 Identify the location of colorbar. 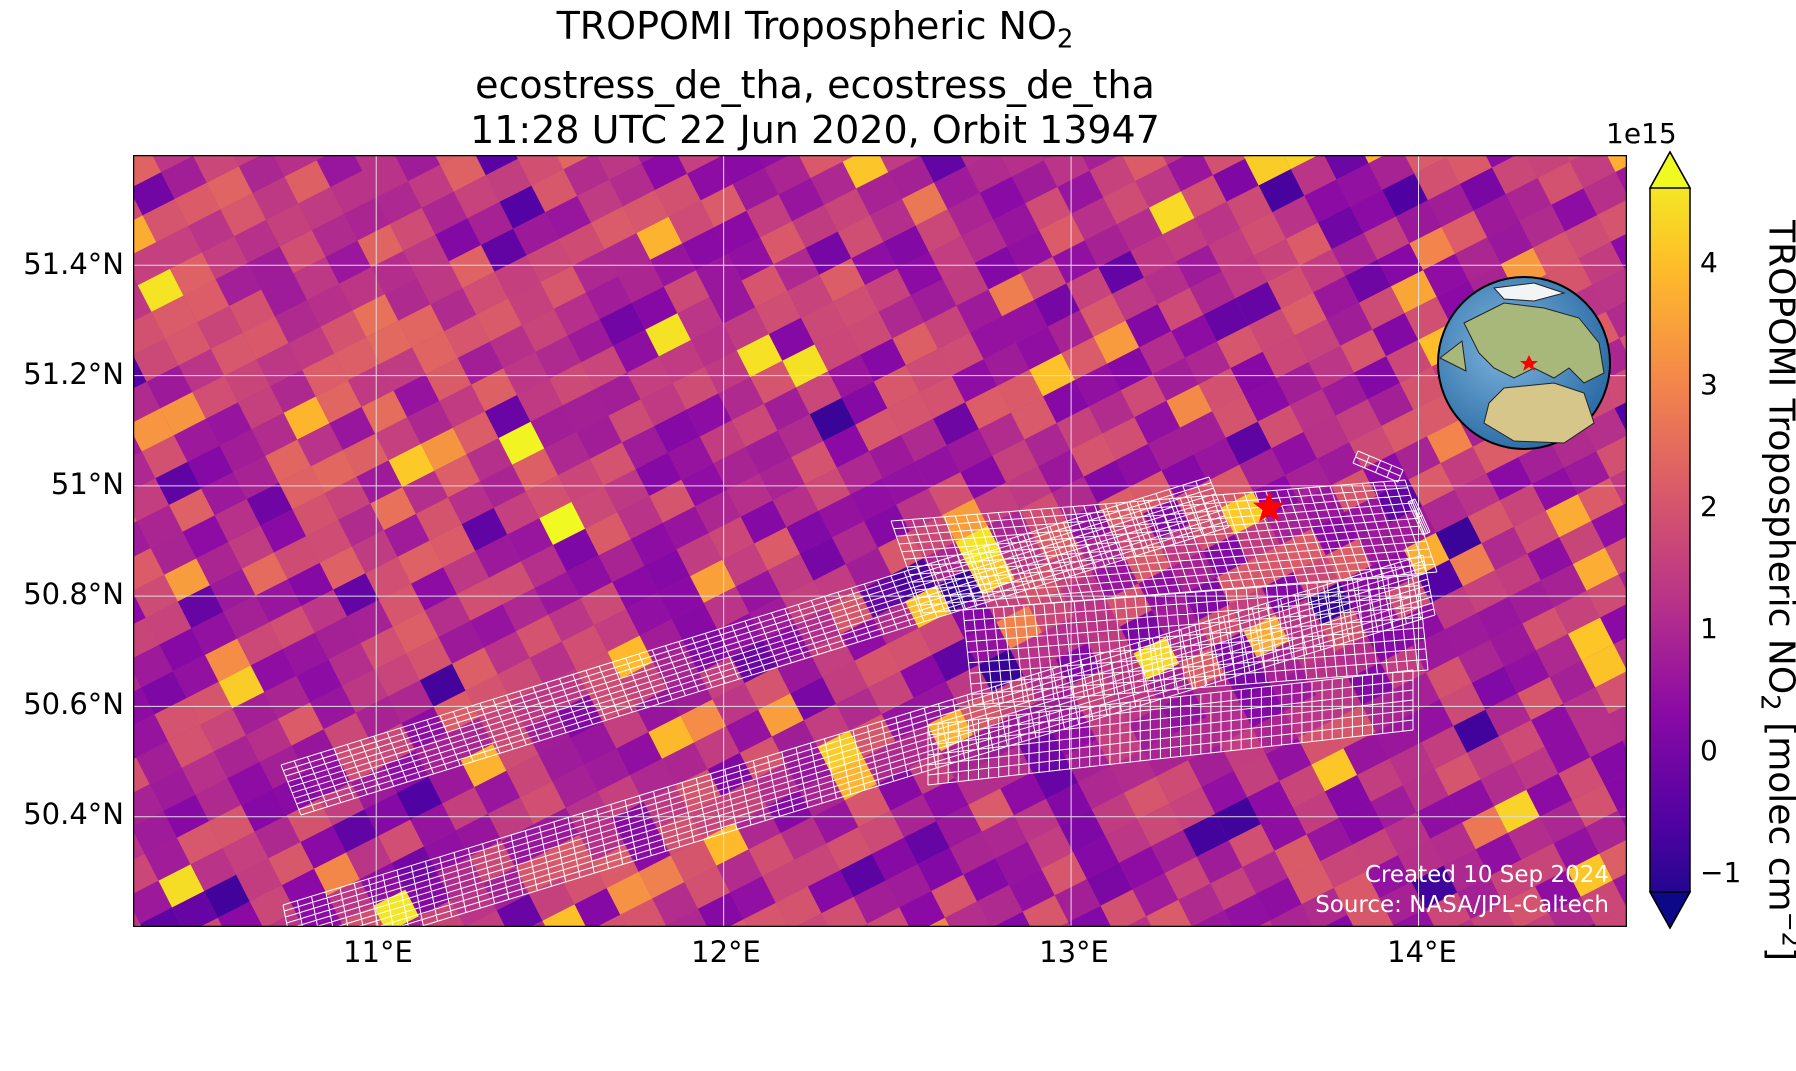
(1670, 540).